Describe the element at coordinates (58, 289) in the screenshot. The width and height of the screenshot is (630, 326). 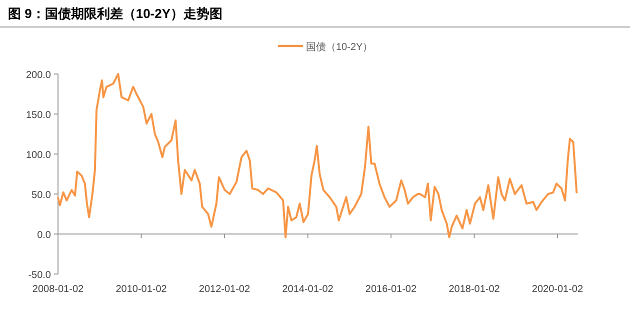
I see `x-tick-label: 2008-01-02` at that location.